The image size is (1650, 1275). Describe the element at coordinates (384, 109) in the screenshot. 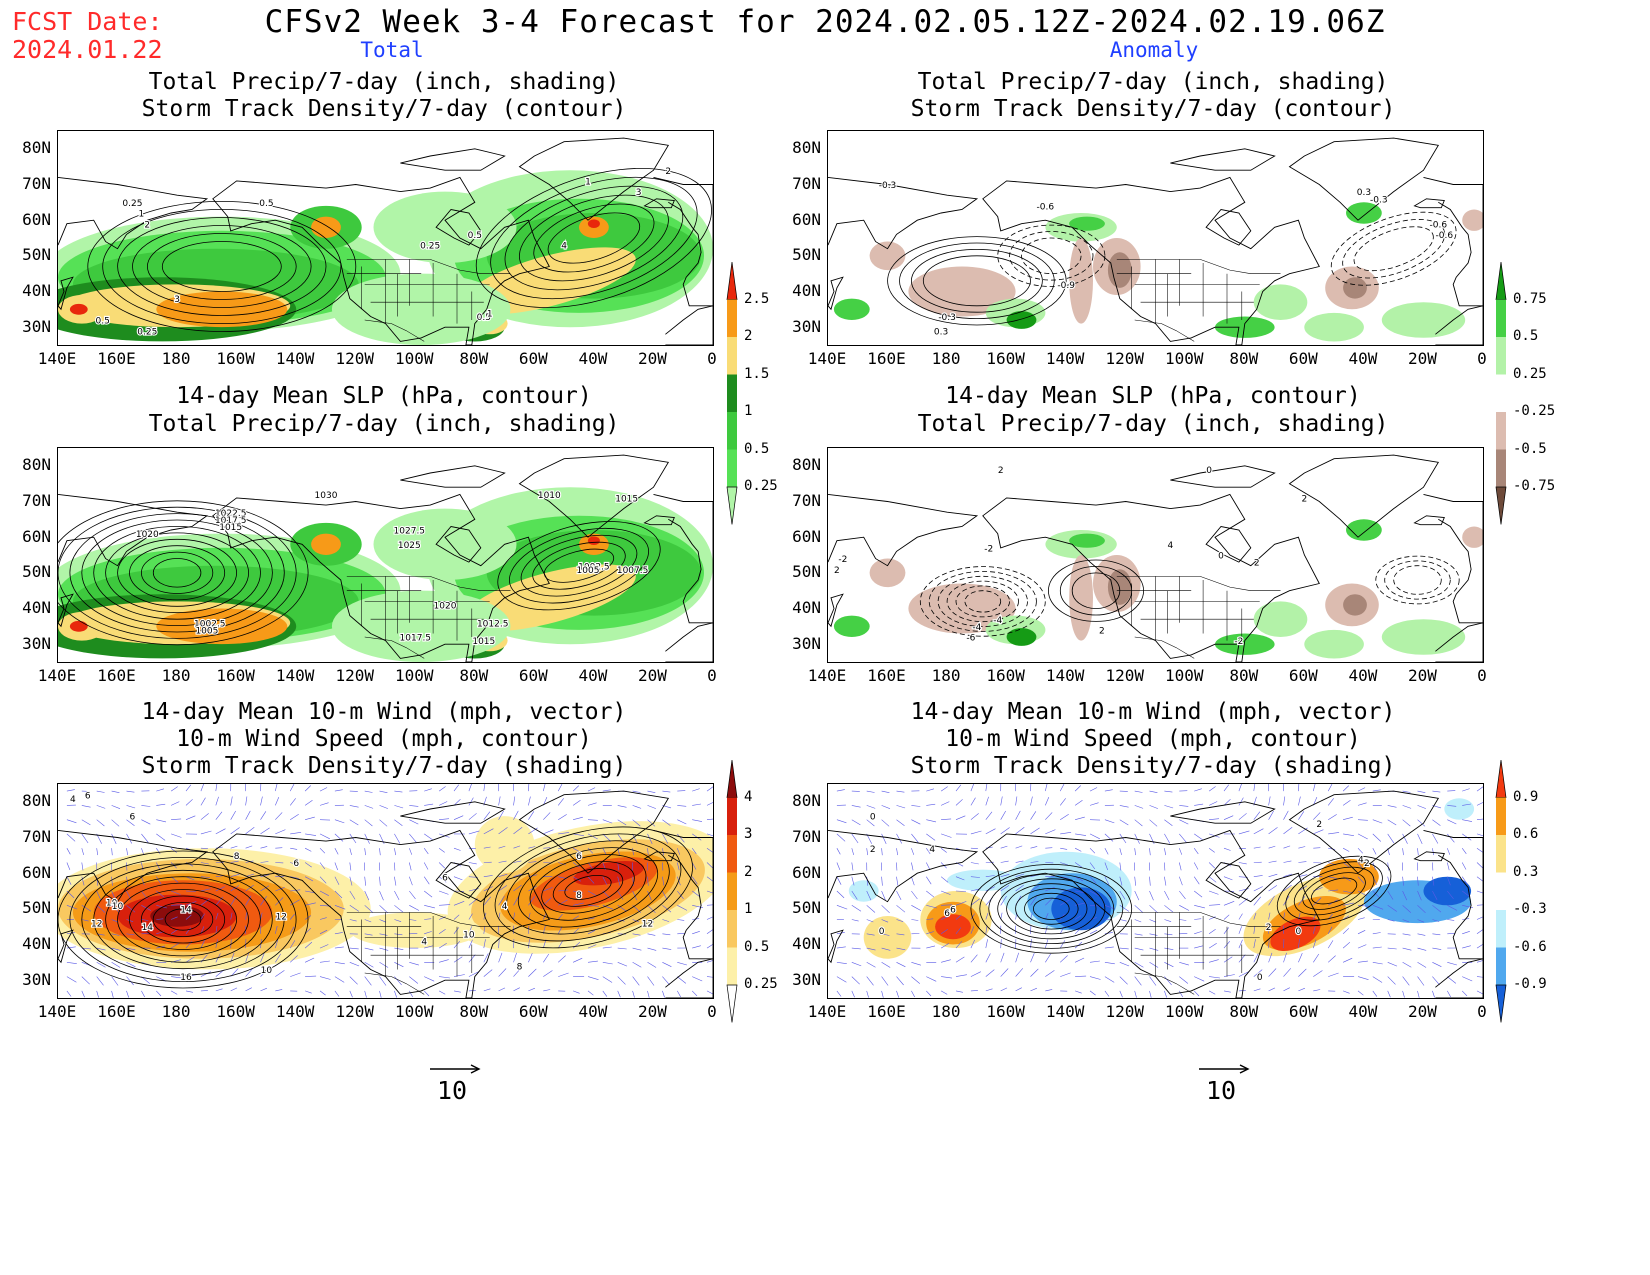

I see `panel-l1-title-2: Storm Track Density/7-day (contour)` at that location.